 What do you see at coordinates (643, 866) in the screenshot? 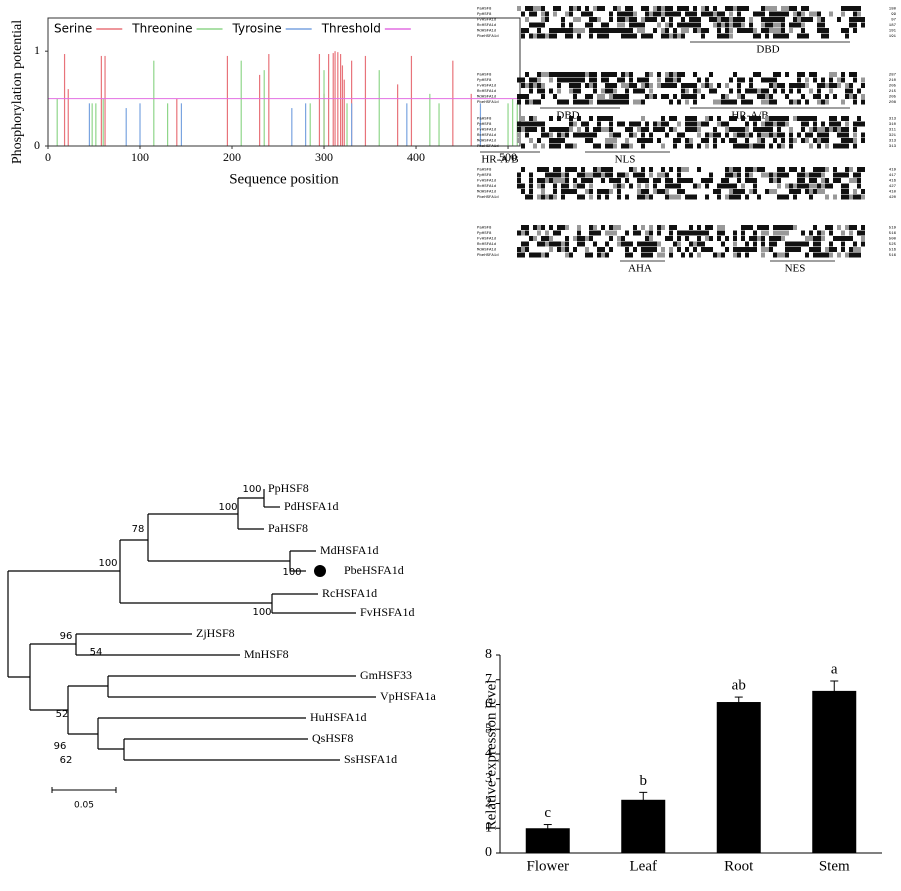
I see `x-tick-label: Leaf` at bounding box center [643, 866].